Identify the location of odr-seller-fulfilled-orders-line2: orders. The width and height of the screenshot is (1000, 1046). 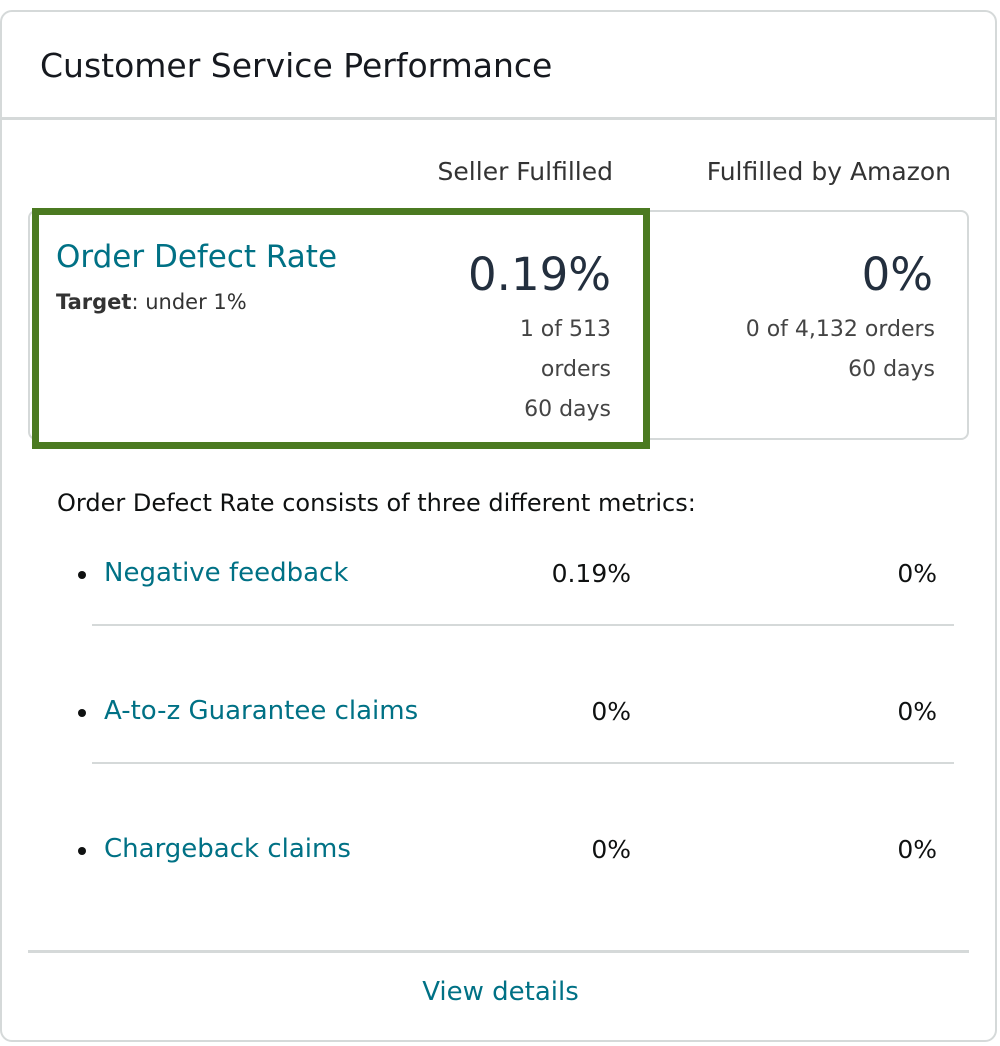
(575, 369).